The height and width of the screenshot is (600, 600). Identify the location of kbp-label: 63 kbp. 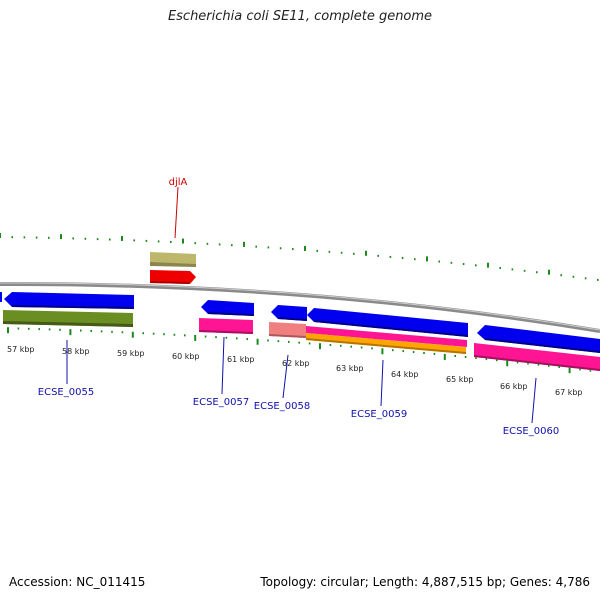
(350, 368).